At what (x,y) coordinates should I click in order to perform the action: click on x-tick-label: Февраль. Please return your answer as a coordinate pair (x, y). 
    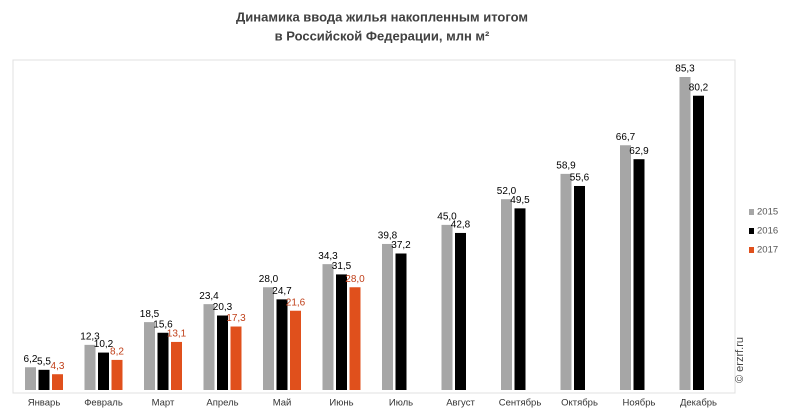
    Looking at the image, I should click on (103, 403).